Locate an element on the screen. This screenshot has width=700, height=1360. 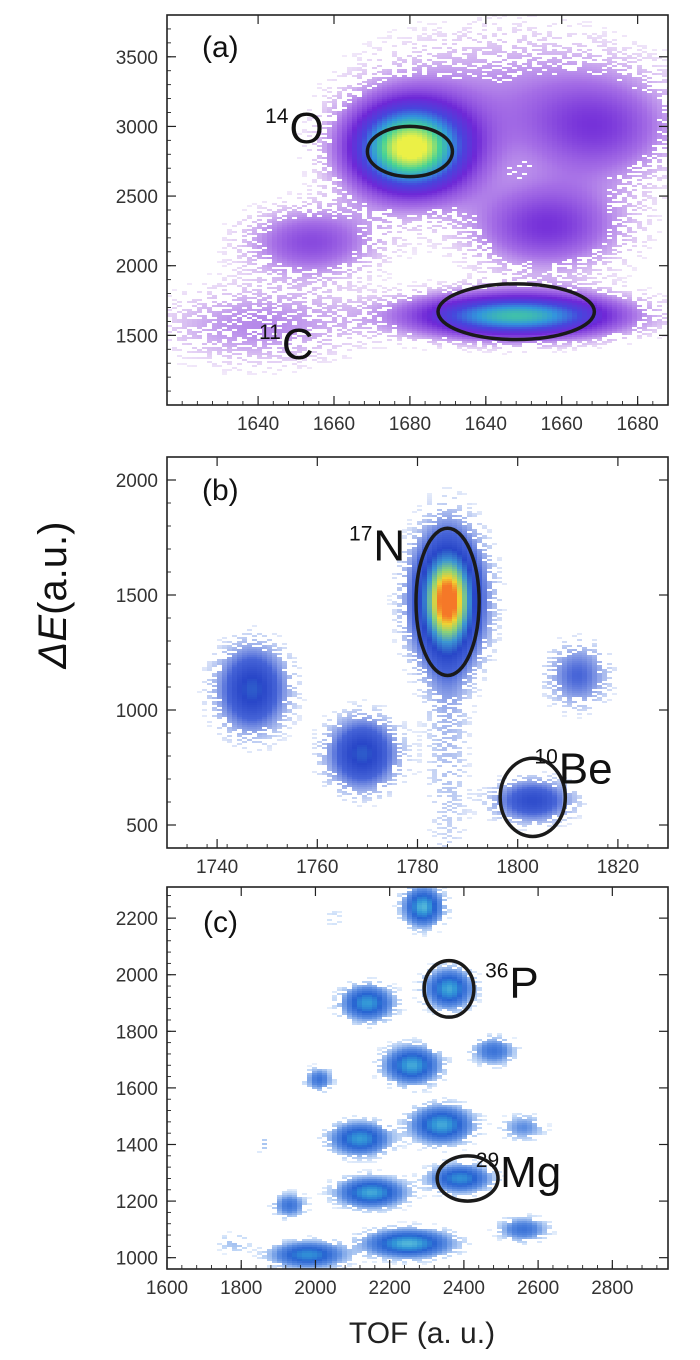
isotope-label-14O: 14 O is located at coordinates (294, 128).